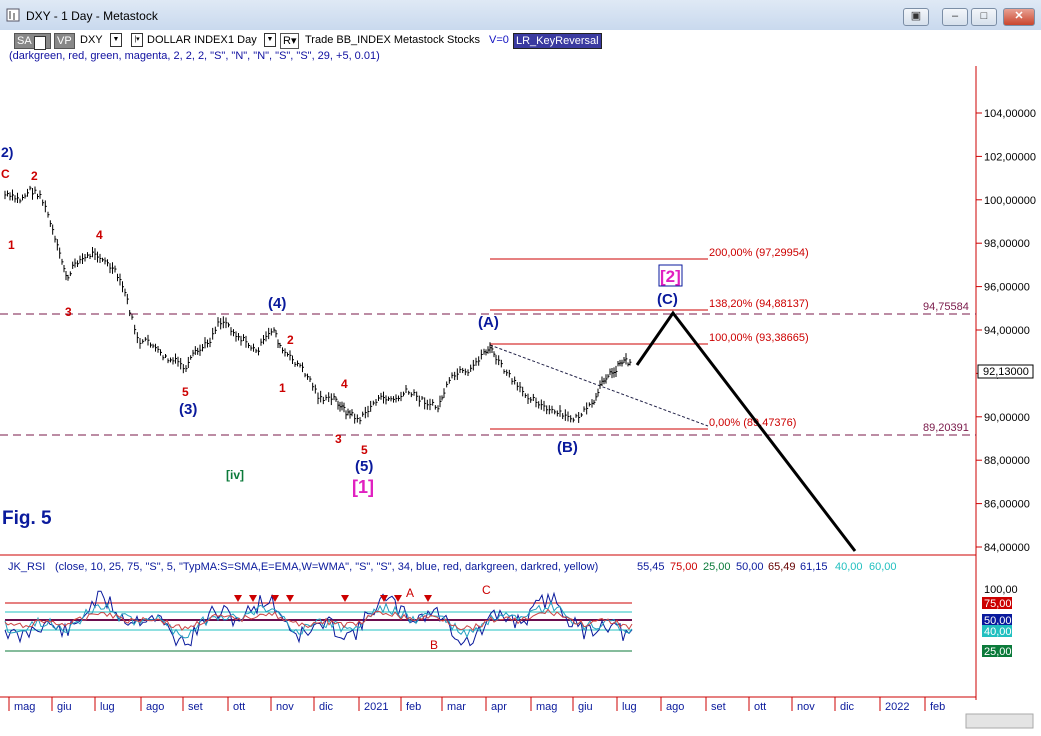 Image resolution: width=1041 pixels, height=736 pixels. I want to click on rsi-v2: 75,00, so click(684, 567).